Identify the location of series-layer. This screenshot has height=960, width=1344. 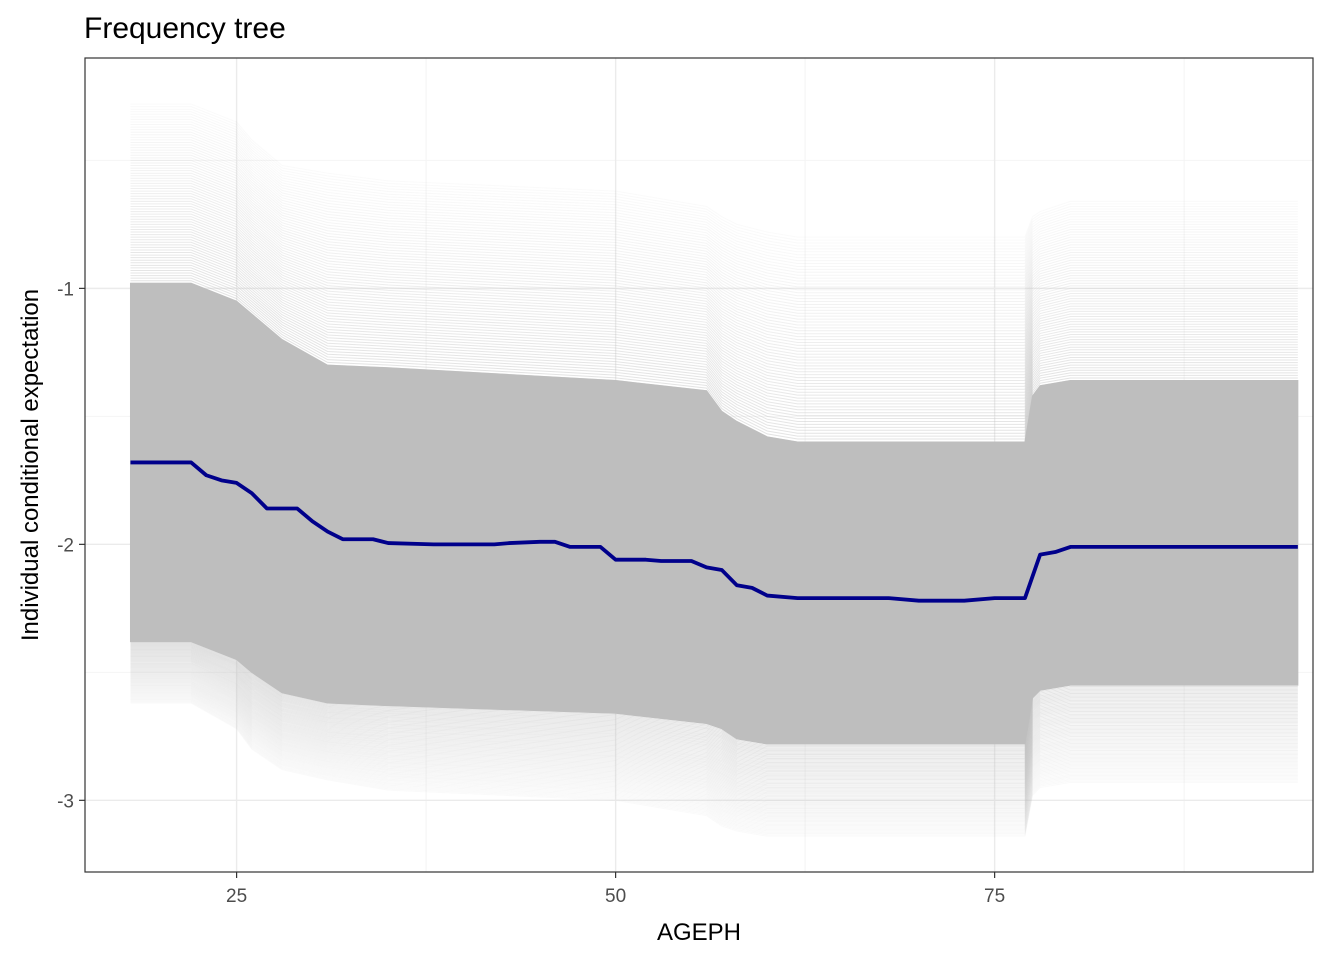
(714, 531).